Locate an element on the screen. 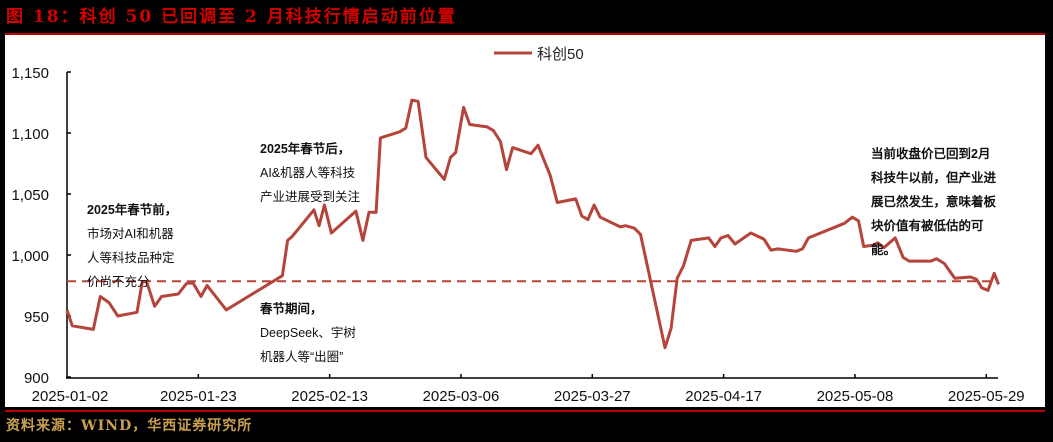 This screenshot has width=1053, height=442. annotation-post-festival-title: 2025年春节后， is located at coordinates (305, 149).